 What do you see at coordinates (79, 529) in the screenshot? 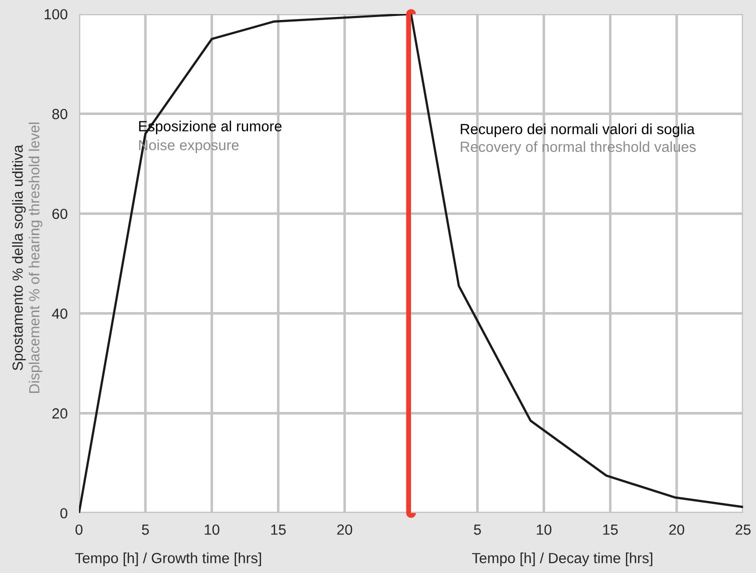
I see `x-tick-label: 0` at bounding box center [79, 529].